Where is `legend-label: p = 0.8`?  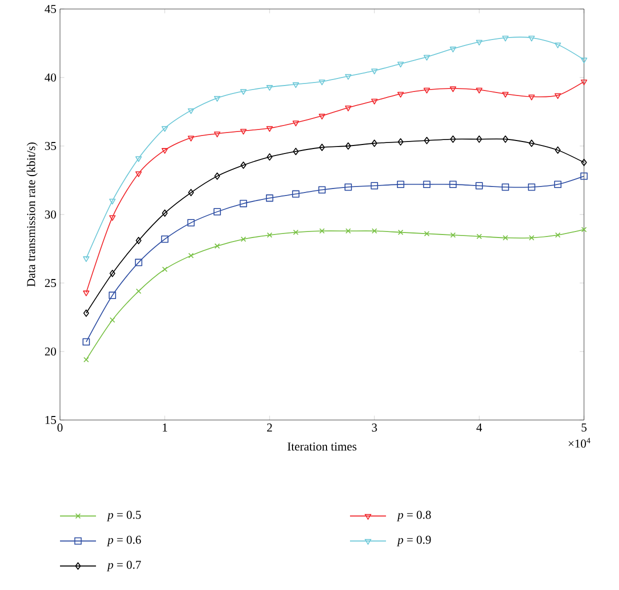
legend-label: p = 0.8 is located at coordinates (413, 516).